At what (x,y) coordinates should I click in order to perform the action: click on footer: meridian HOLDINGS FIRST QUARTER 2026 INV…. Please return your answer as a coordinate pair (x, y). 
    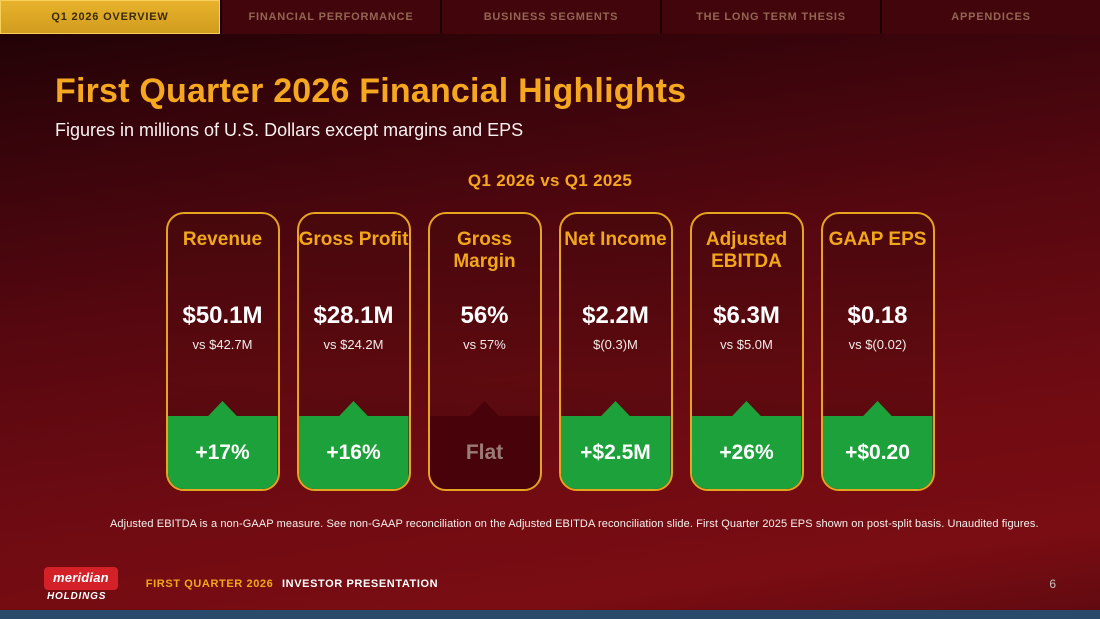
    Looking at the image, I should click on (550, 584).